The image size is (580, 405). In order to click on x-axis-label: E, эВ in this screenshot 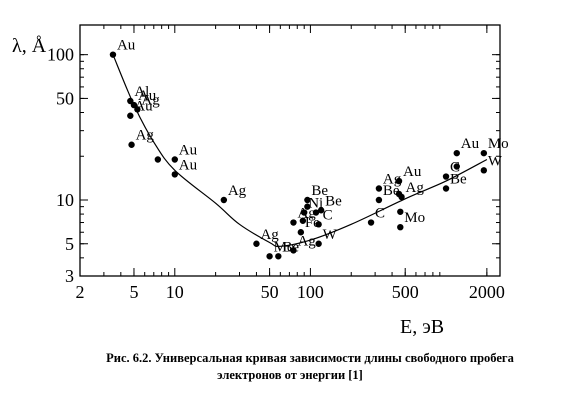, I will do `click(422, 327)`.